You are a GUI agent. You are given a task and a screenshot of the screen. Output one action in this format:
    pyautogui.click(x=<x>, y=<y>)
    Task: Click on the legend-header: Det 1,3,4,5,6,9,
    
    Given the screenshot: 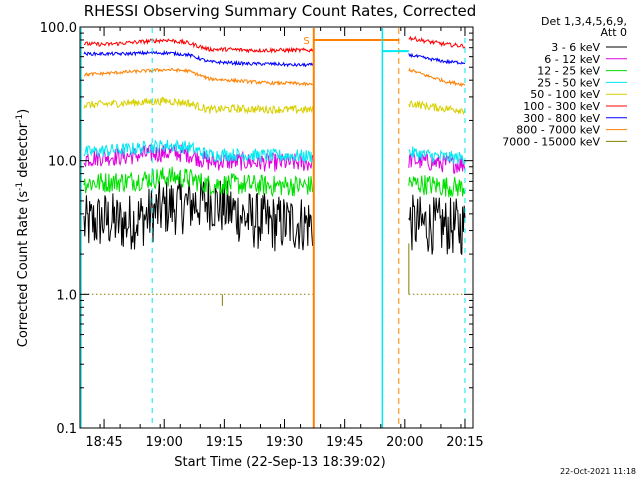 What is the action you would take?
    pyautogui.click(x=584, y=21)
    